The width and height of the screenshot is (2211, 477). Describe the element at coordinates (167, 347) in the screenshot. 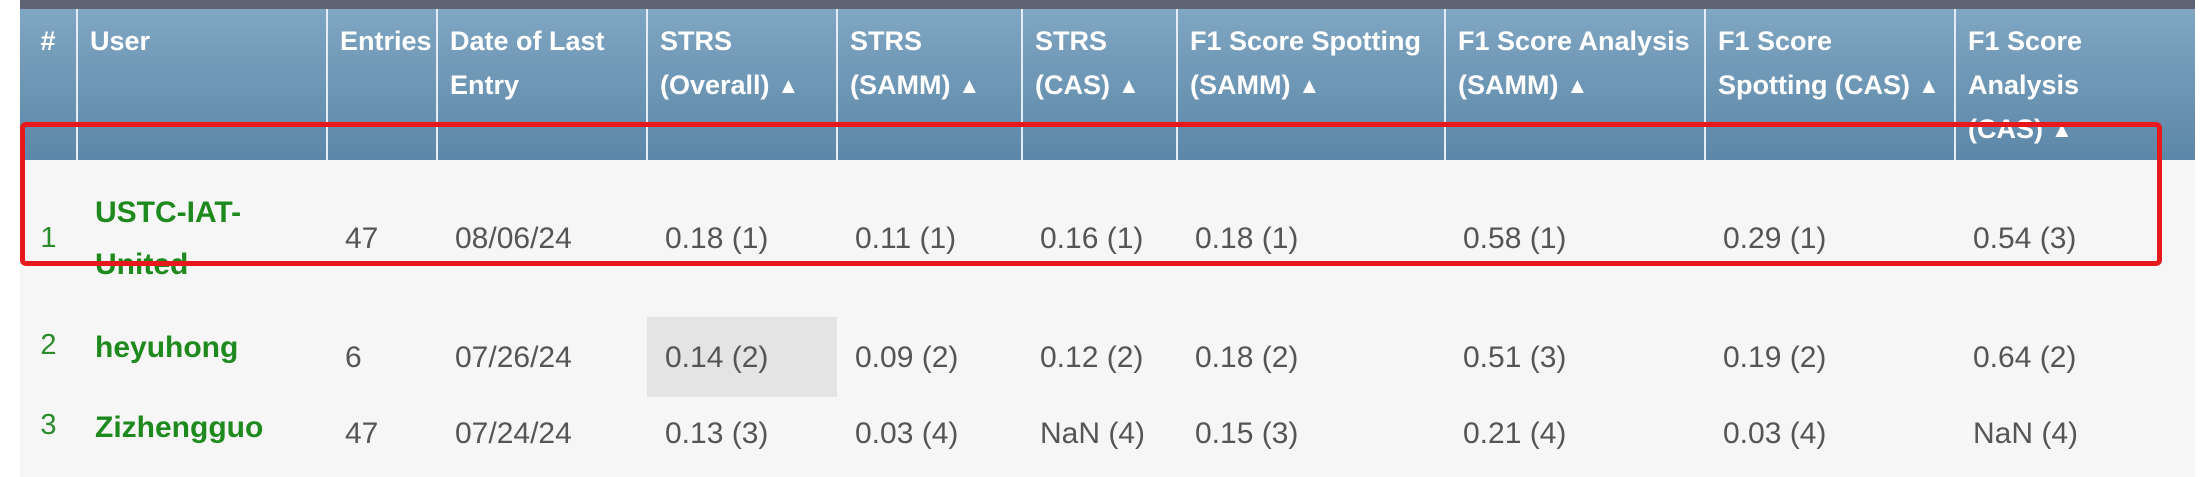

I see `user-link: heyuhong` at that location.